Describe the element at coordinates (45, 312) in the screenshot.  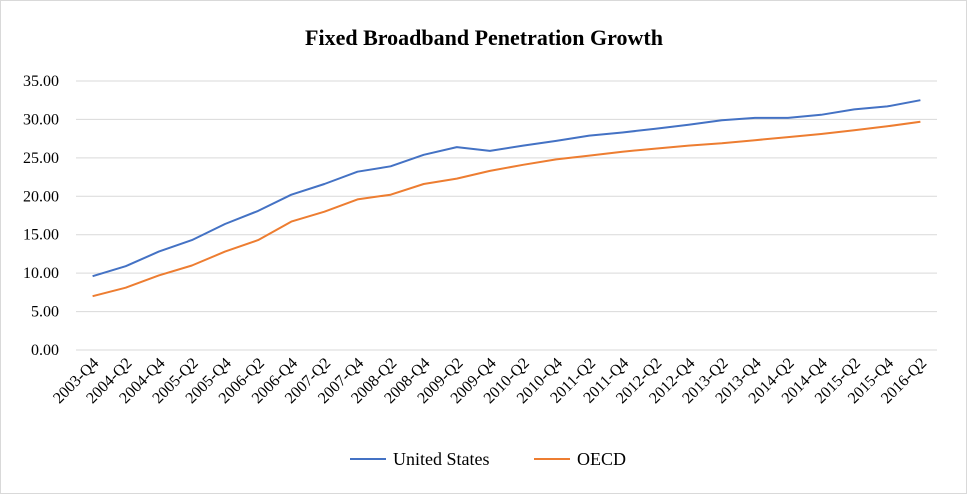
I see `y-tick-label: 5.00` at that location.